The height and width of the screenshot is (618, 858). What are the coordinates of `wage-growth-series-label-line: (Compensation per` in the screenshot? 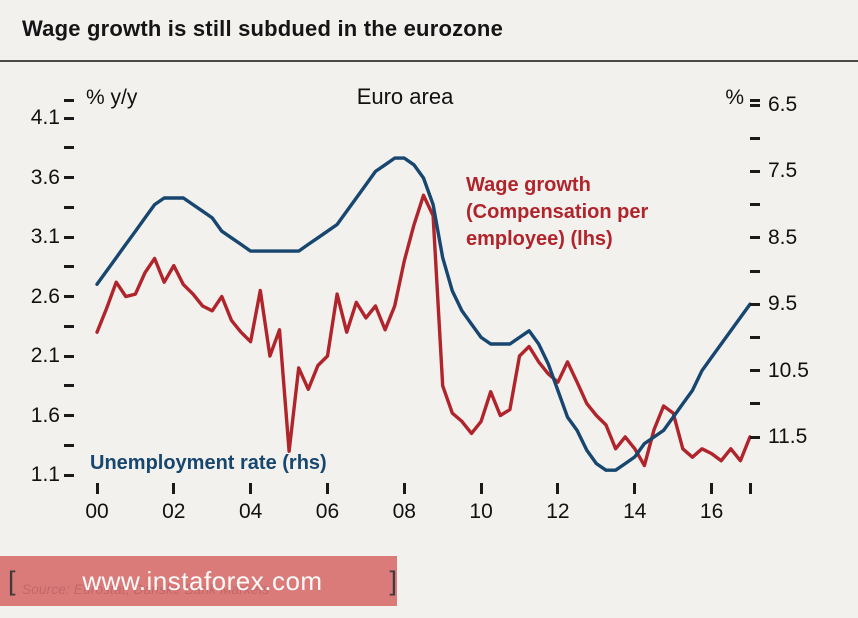 It's located at (557, 212).